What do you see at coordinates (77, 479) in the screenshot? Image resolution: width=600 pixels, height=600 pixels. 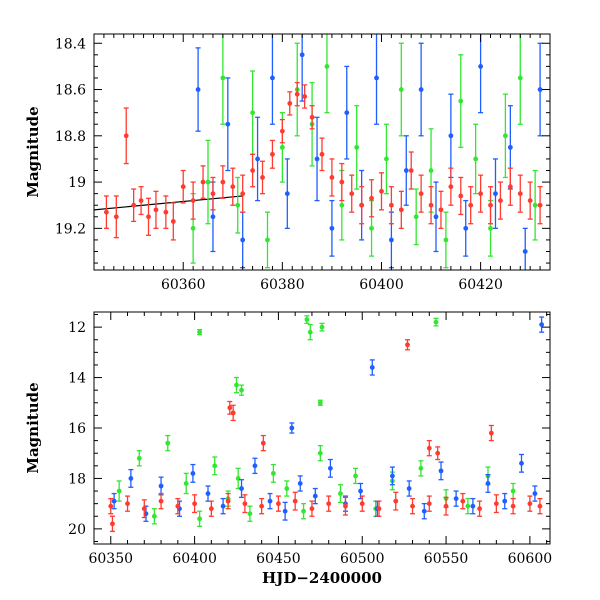 I see `bottom-y-tick-label: 18` at bounding box center [77, 479].